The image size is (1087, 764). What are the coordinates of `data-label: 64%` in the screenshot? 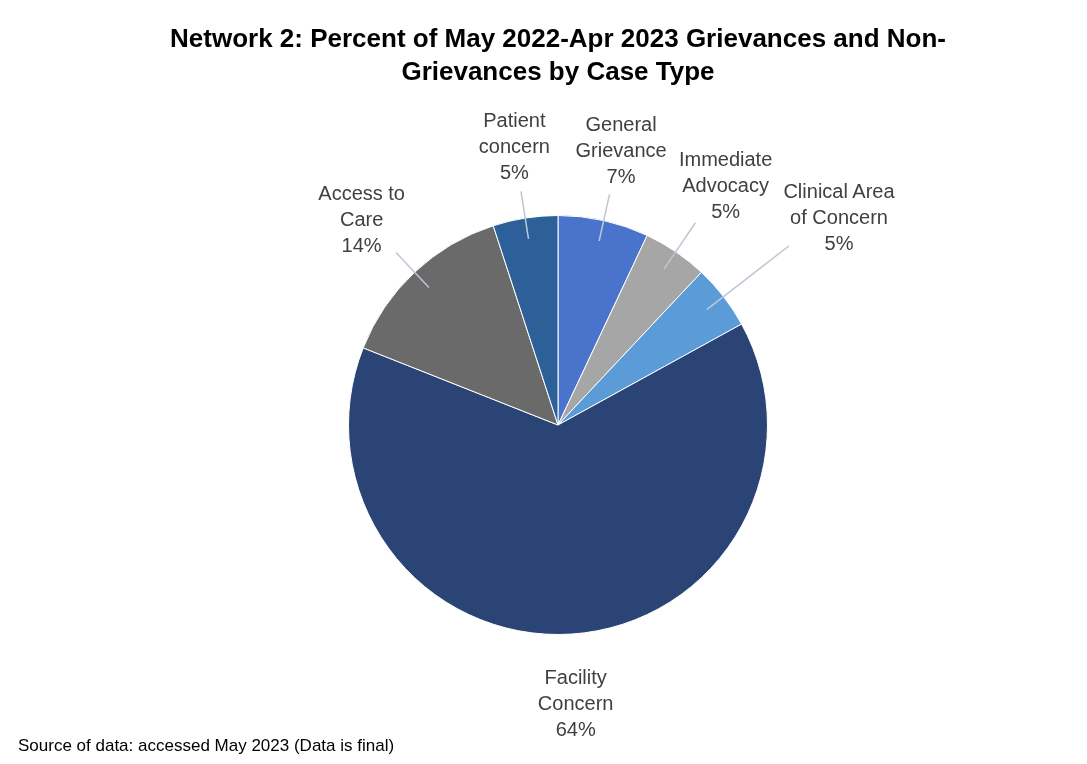 It's located at (575, 729).